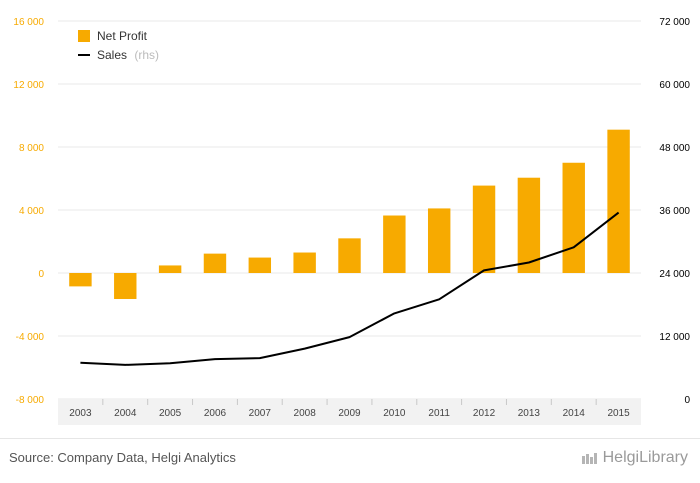  I want to click on y-left-tick-label: 8 000, so click(31, 148).